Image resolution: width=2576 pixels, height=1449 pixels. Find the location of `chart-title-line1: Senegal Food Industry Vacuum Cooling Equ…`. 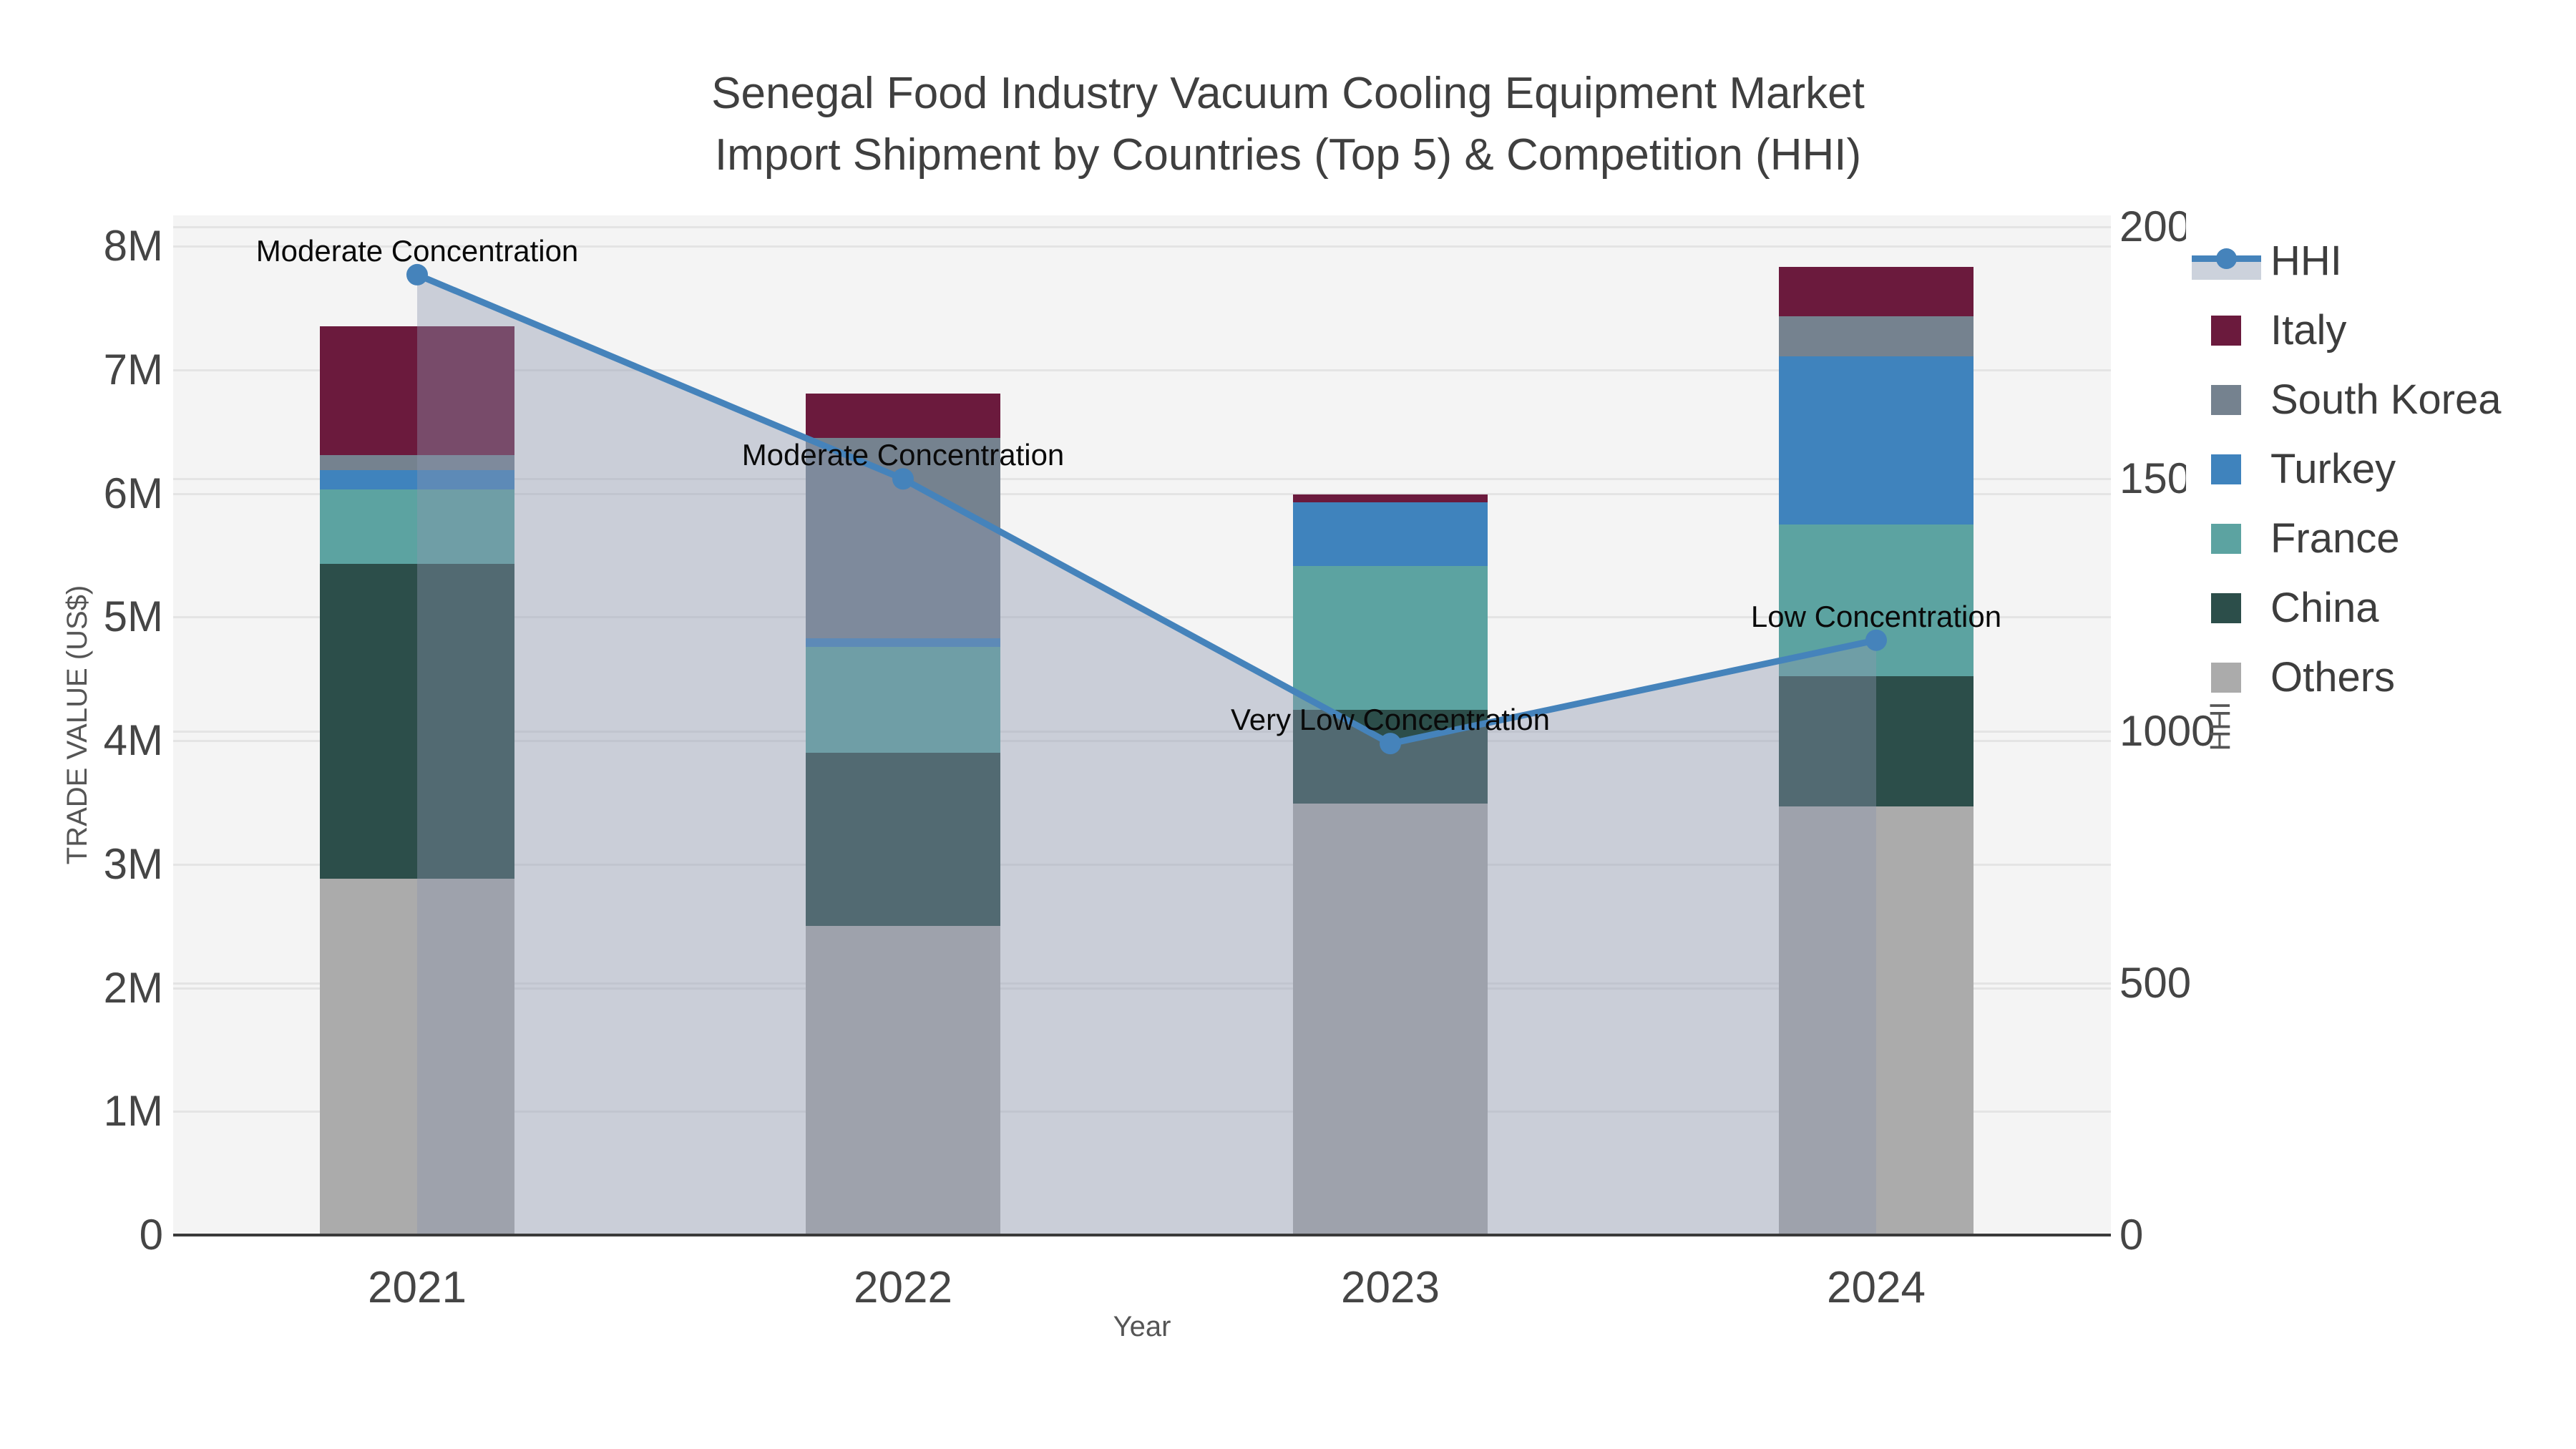

chart-title-line1: Senegal Food Industry Vacuum Cooling Equ… is located at coordinates (1288, 93).